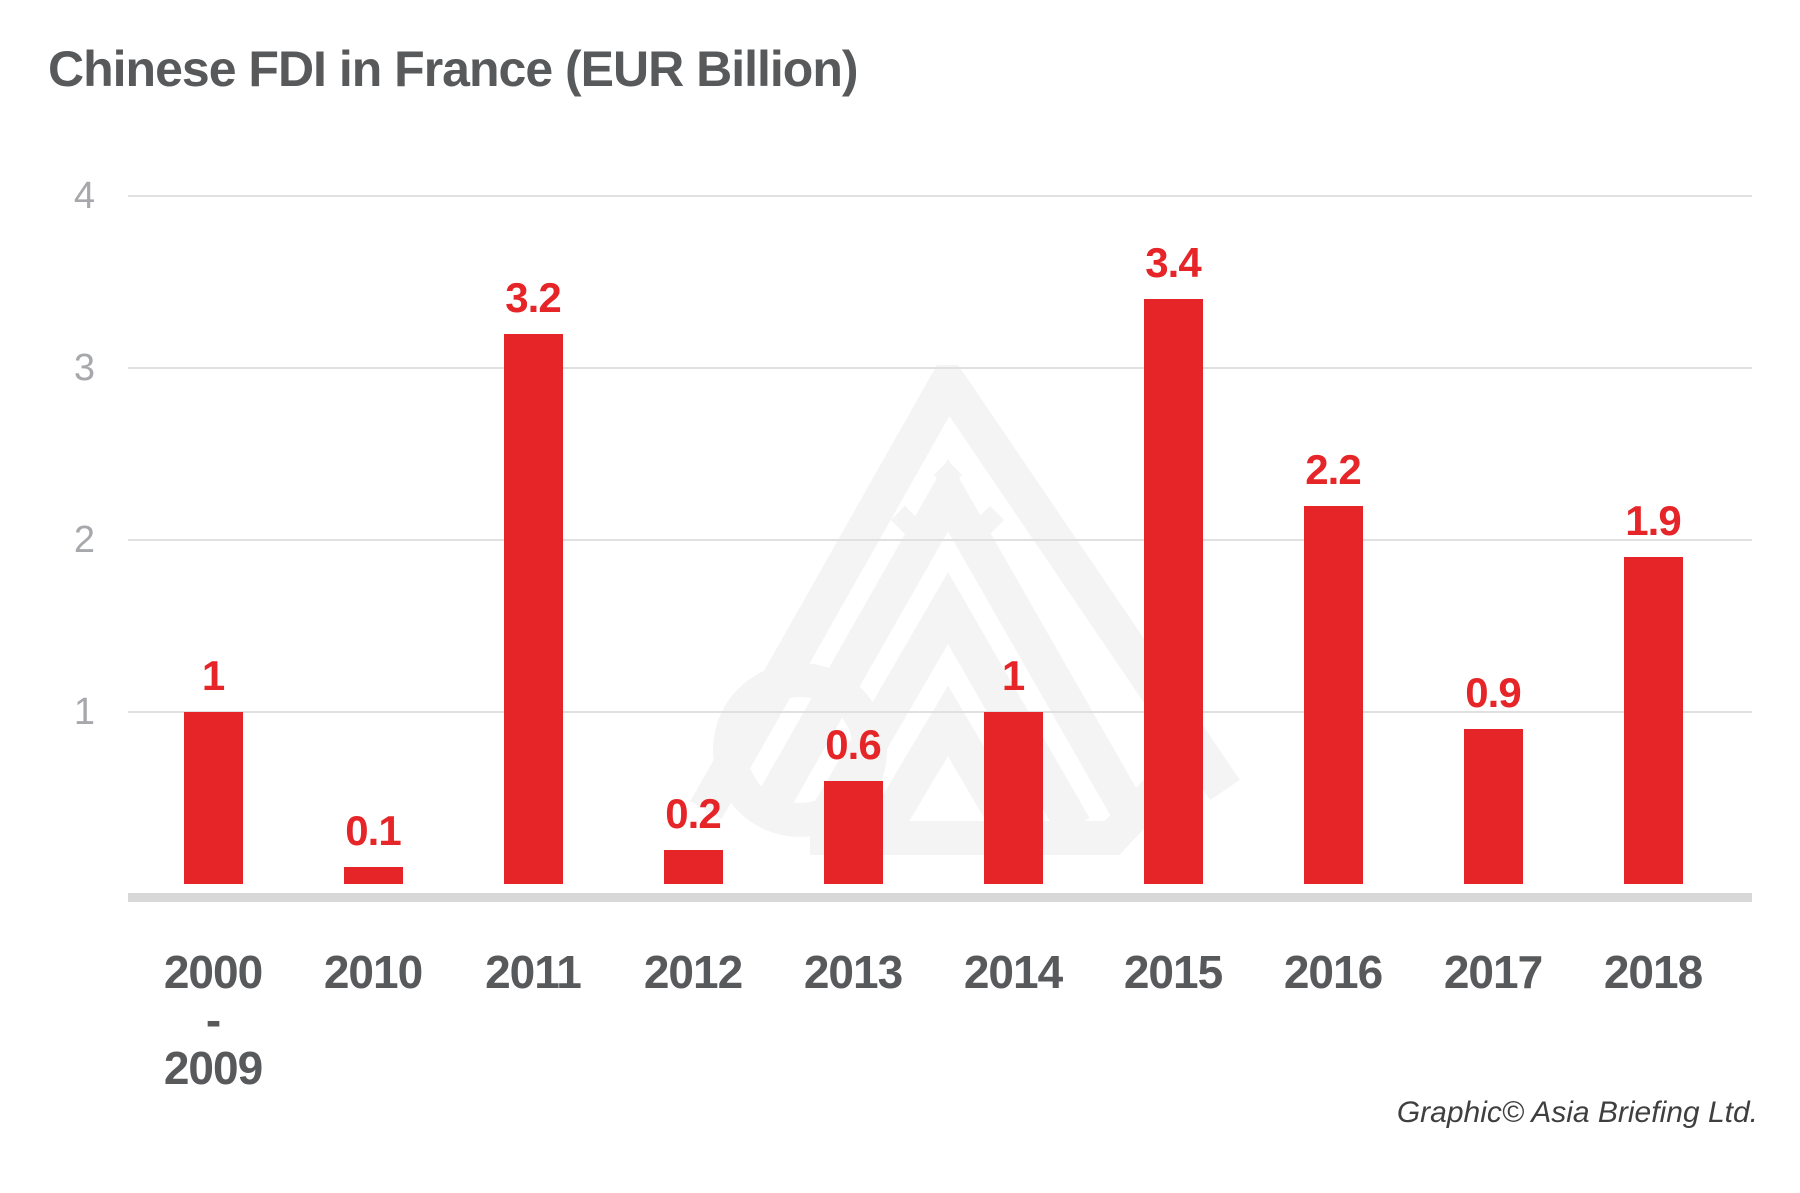  I want to click on y-tick-label-4: 4, so click(84, 196).